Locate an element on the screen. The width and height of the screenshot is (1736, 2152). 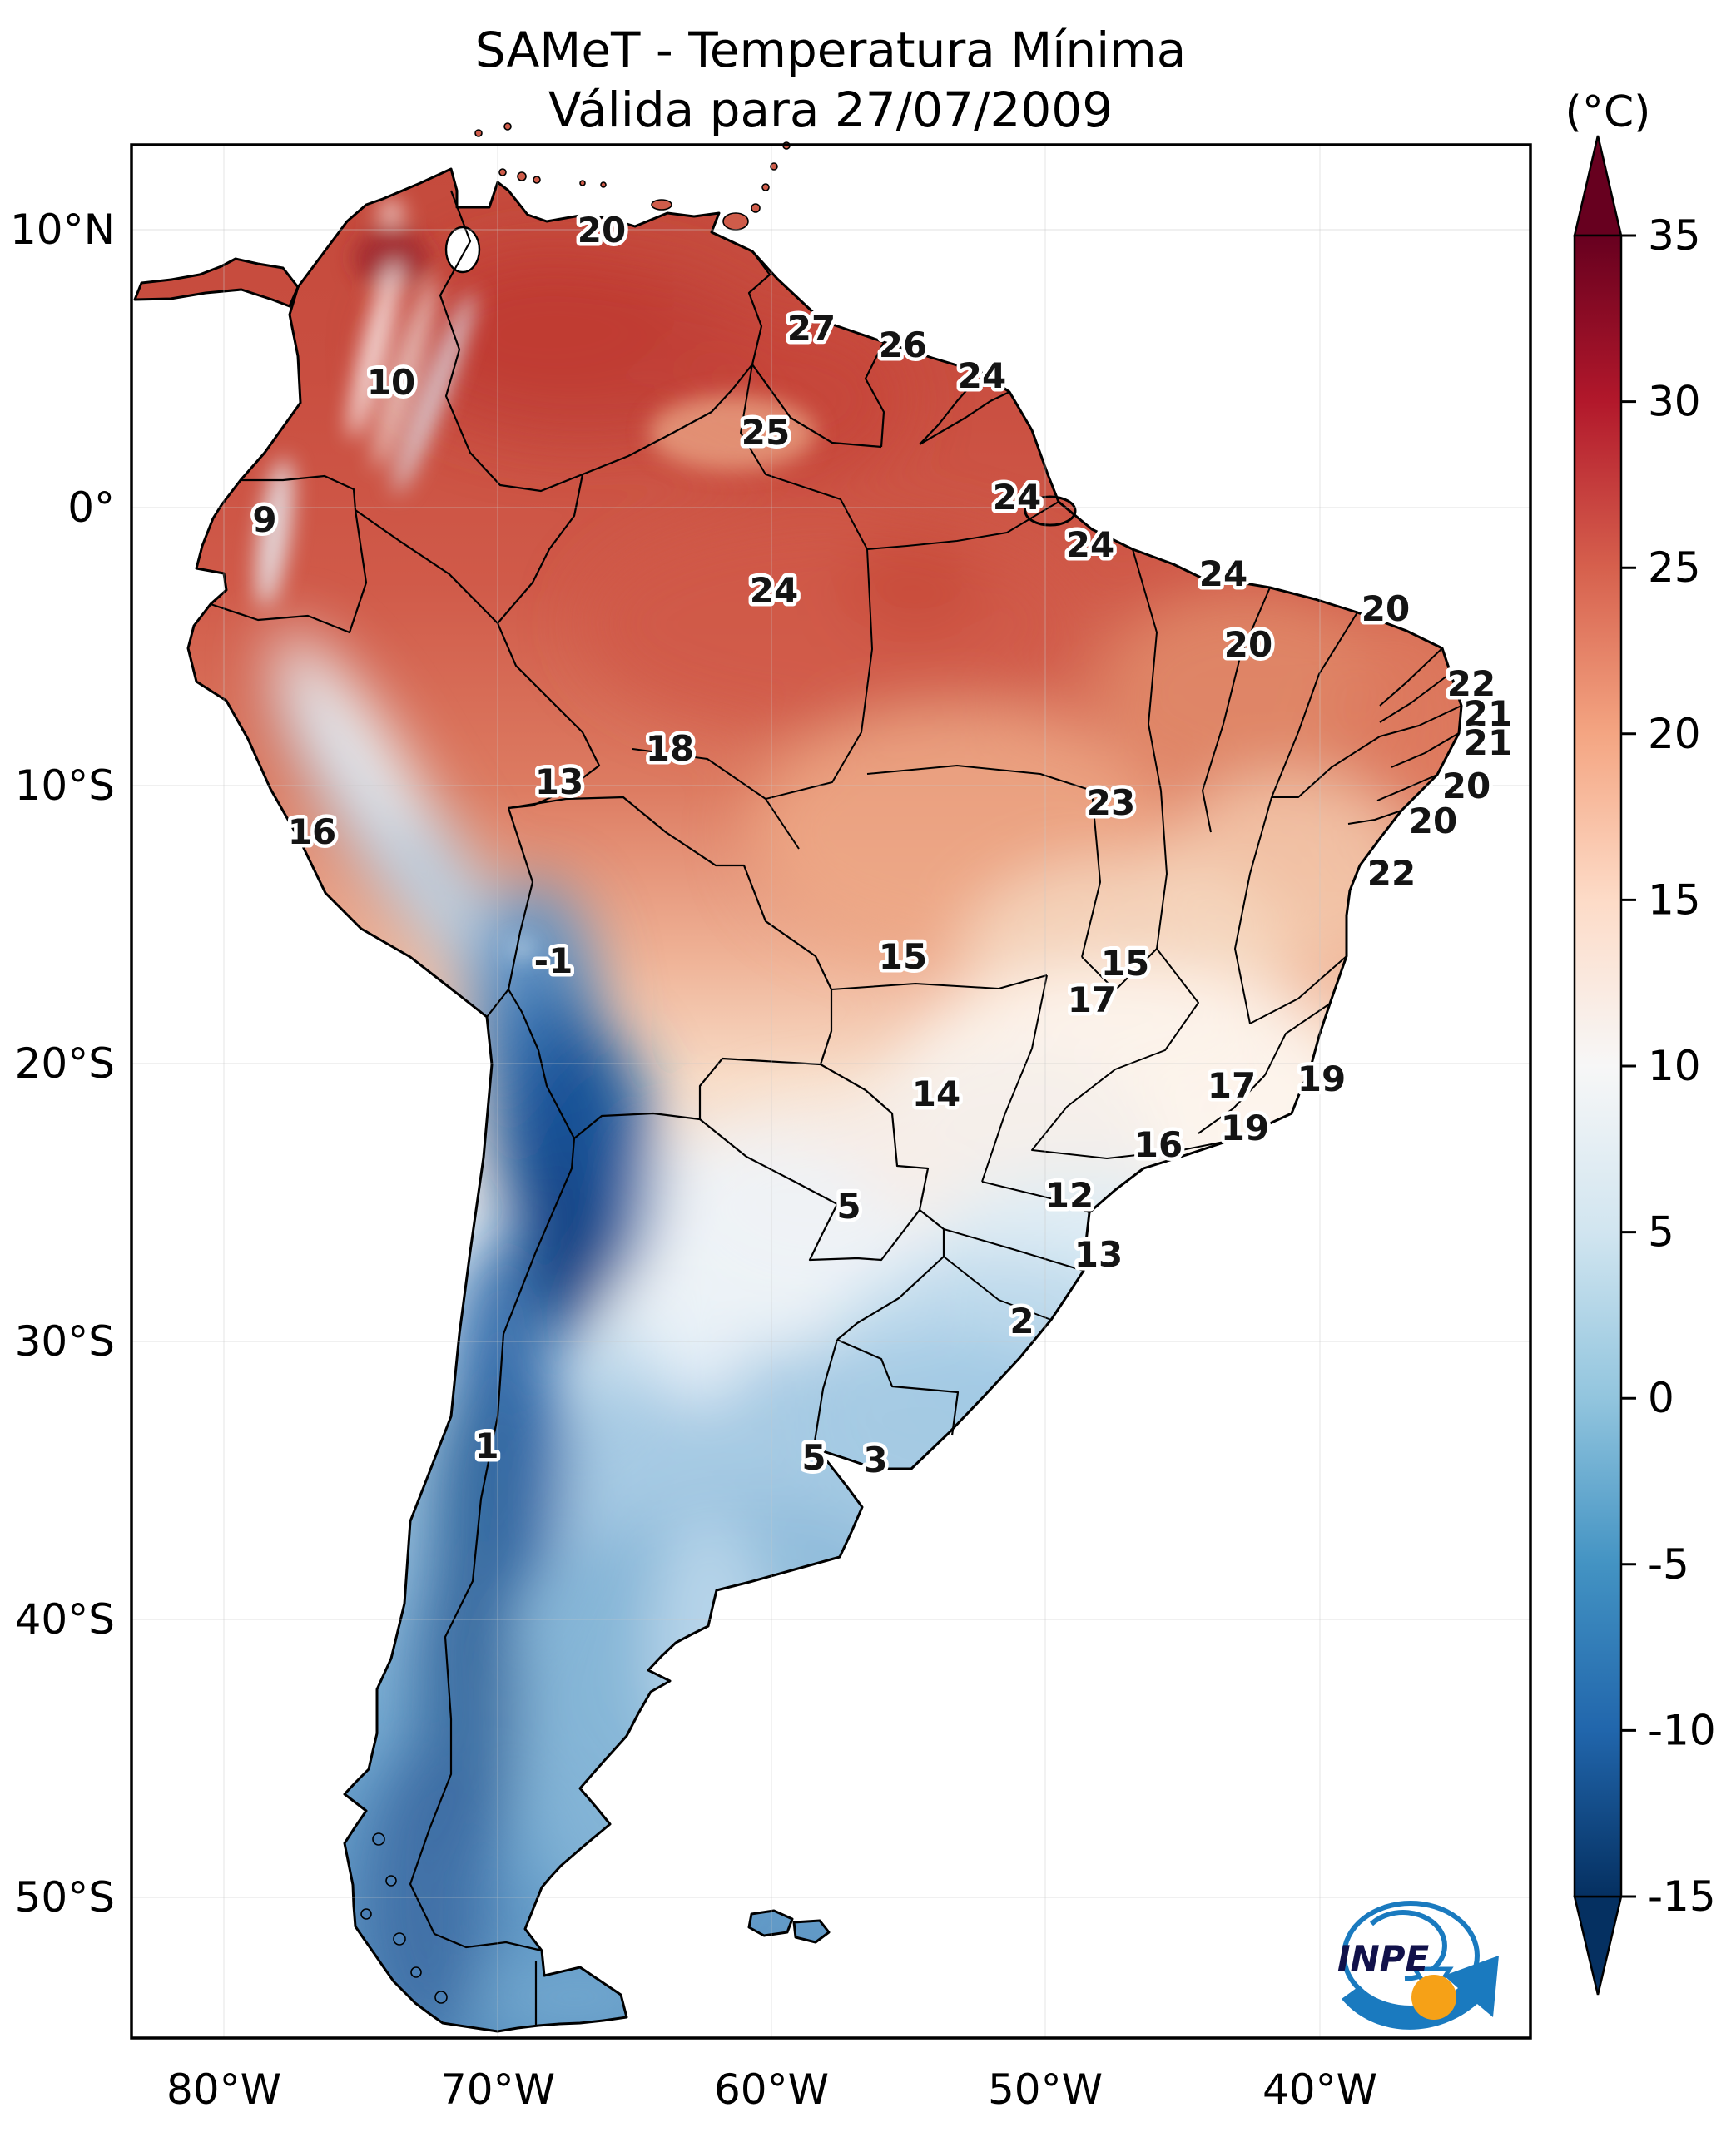
lon-tick-label: 50°W is located at coordinates (1045, 2089).